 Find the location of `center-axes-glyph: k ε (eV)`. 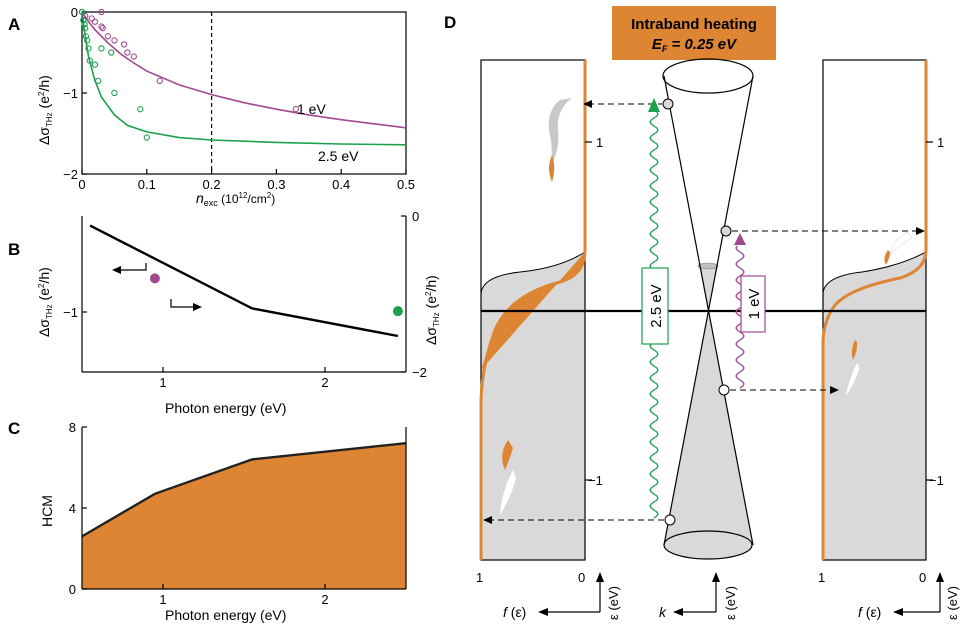

center-axes-glyph: k ε (eV) is located at coordinates (698, 596).